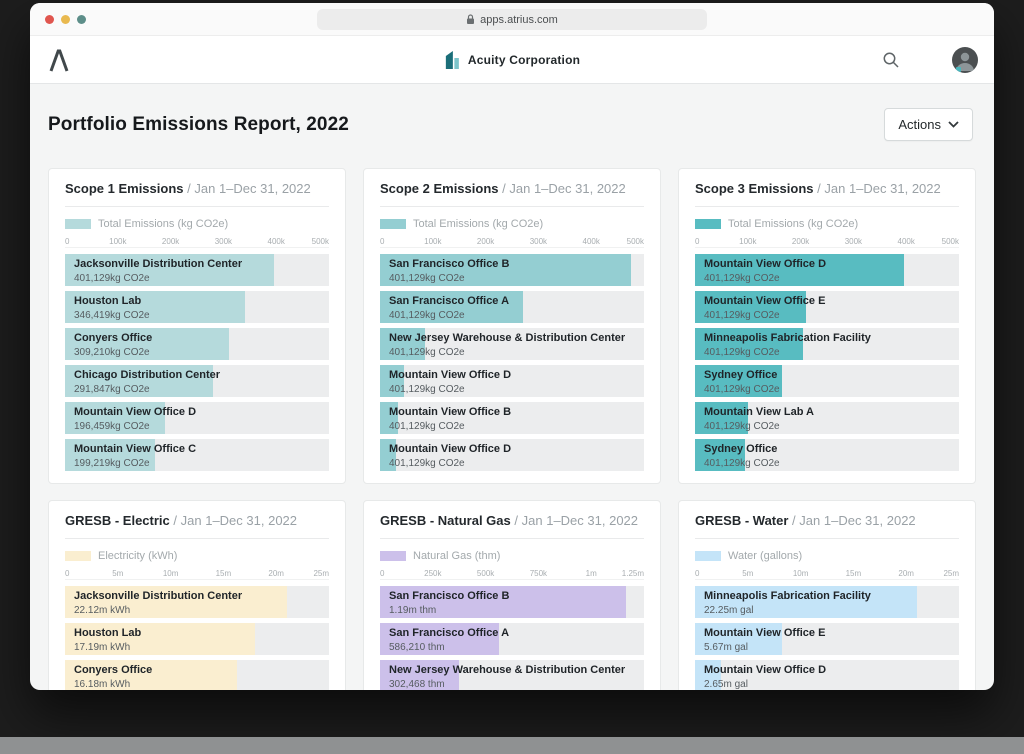  I want to click on bar-row: Houston Lab 346,419kg CO2e, so click(197, 307).